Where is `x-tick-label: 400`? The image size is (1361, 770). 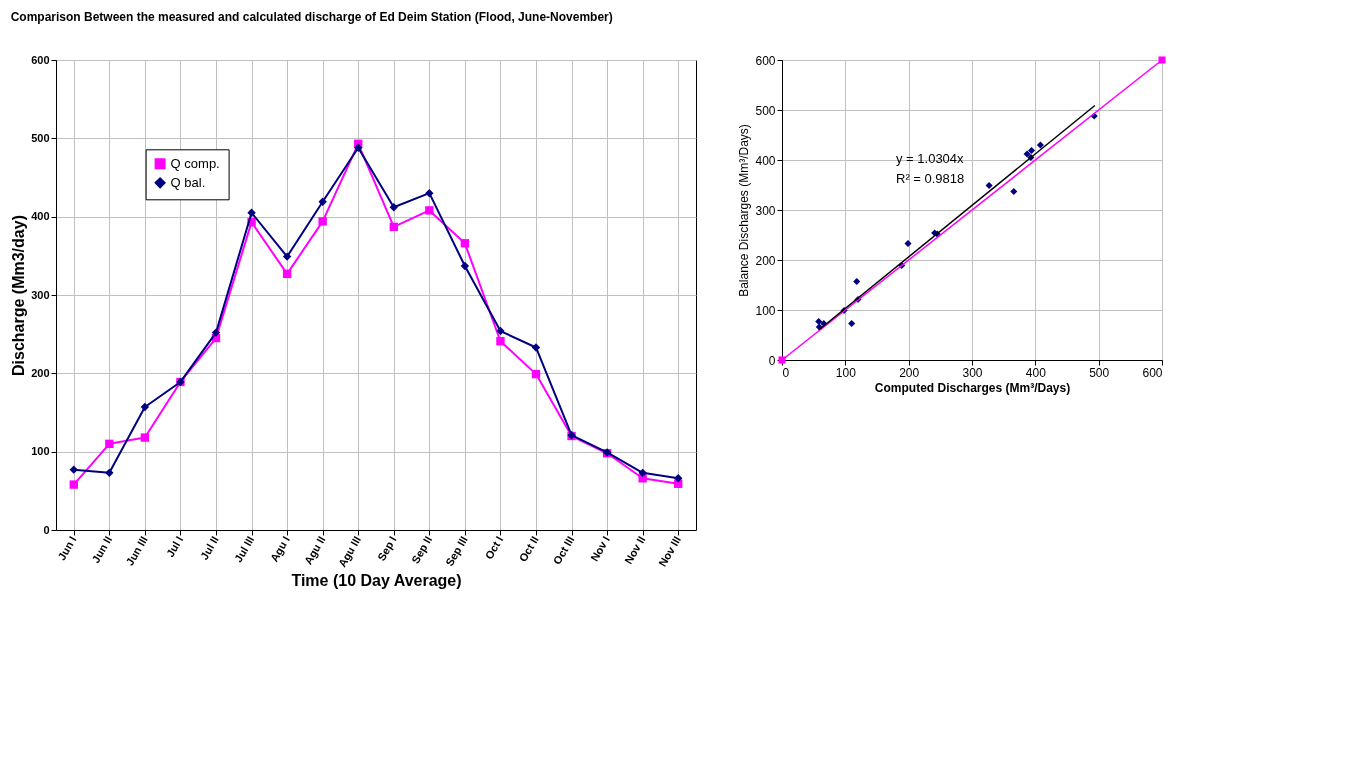
x-tick-label: 400 is located at coordinates (1036, 372).